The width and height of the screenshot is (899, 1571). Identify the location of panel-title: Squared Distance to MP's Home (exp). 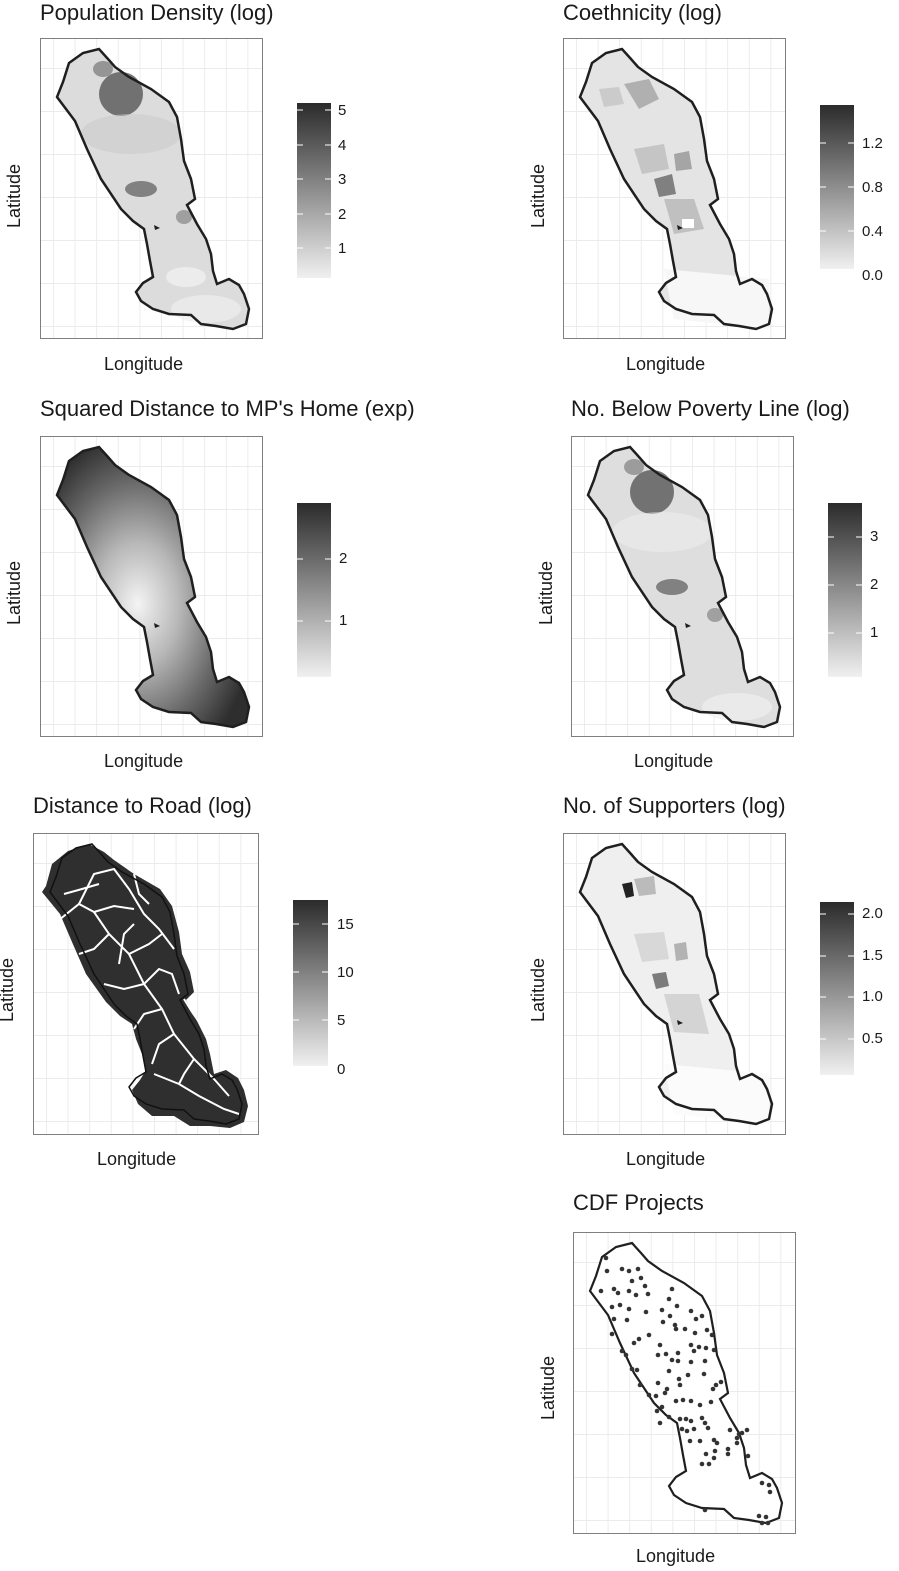
(227, 408).